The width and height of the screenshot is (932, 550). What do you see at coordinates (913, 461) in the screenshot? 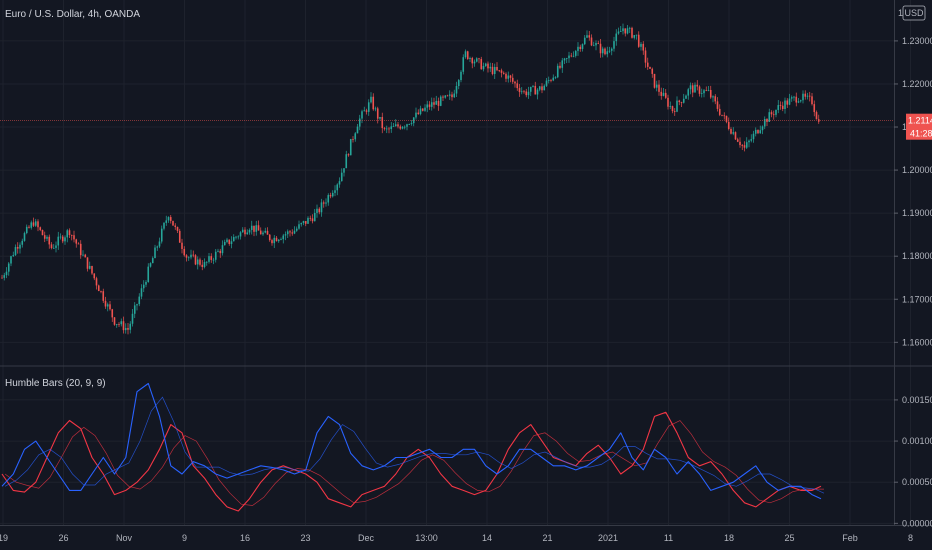
I see `indicator-axis: 0.00150 0.00100 0.00050 0.00000` at bounding box center [913, 461].